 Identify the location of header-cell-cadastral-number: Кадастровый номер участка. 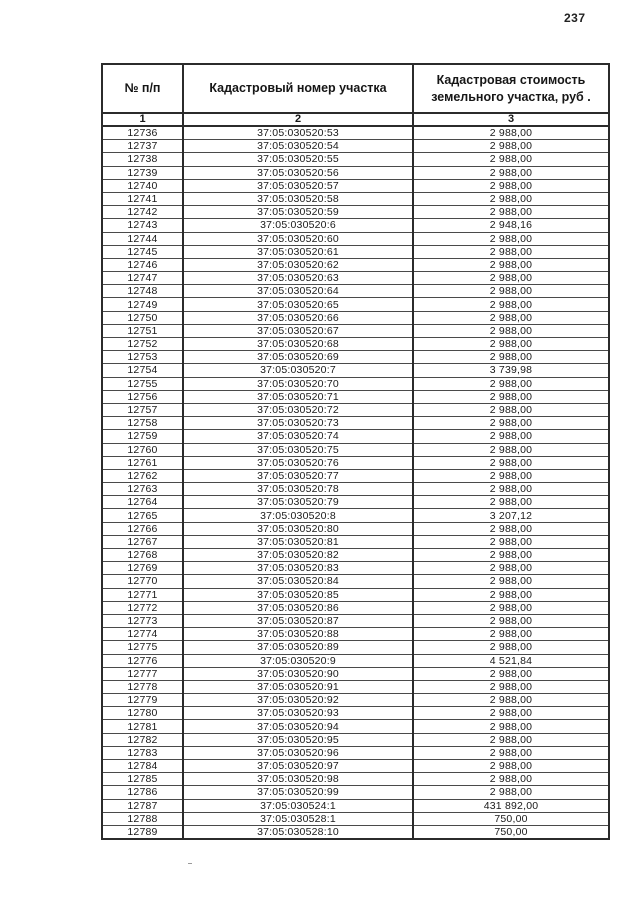
(298, 88).